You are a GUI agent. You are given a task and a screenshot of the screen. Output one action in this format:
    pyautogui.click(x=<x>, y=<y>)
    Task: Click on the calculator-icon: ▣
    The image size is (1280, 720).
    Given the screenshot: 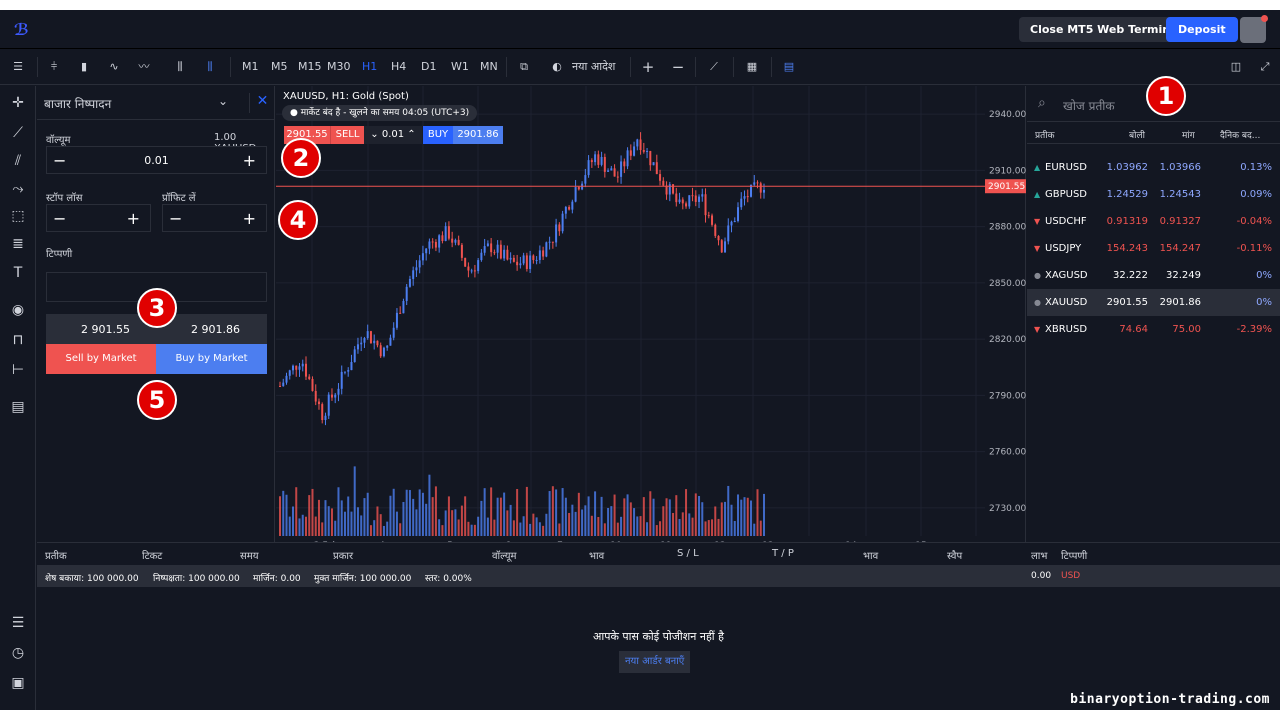 What is the action you would take?
    pyautogui.click(x=18, y=683)
    